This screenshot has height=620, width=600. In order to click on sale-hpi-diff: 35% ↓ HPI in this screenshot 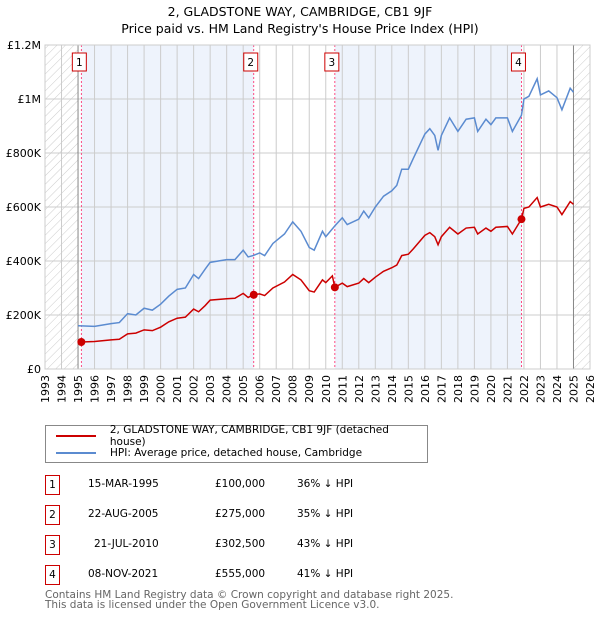, I will do `click(325, 514)`.